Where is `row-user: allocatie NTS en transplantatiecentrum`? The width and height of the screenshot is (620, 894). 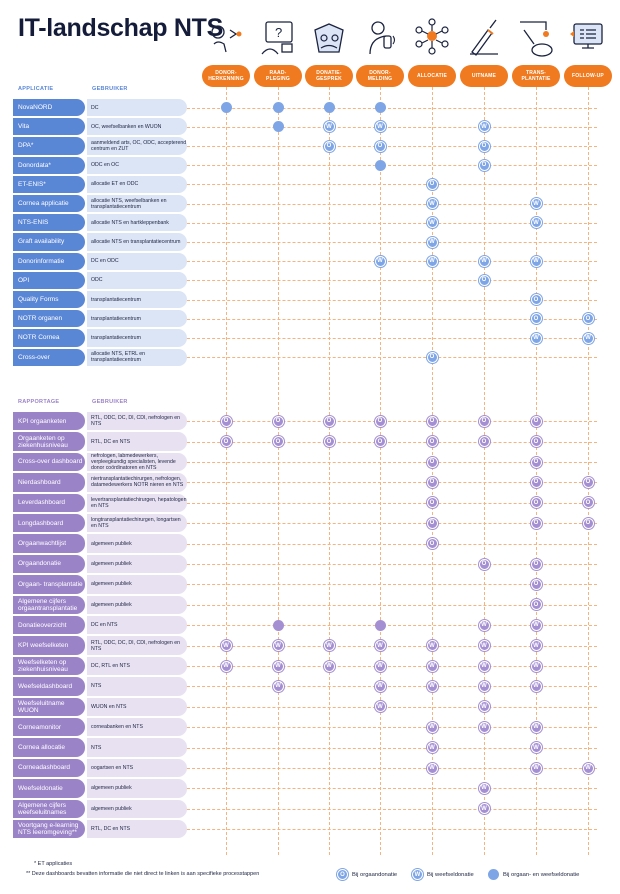
row-user: allocatie NTS en transplantatiecentrum is located at coordinates (137, 242).